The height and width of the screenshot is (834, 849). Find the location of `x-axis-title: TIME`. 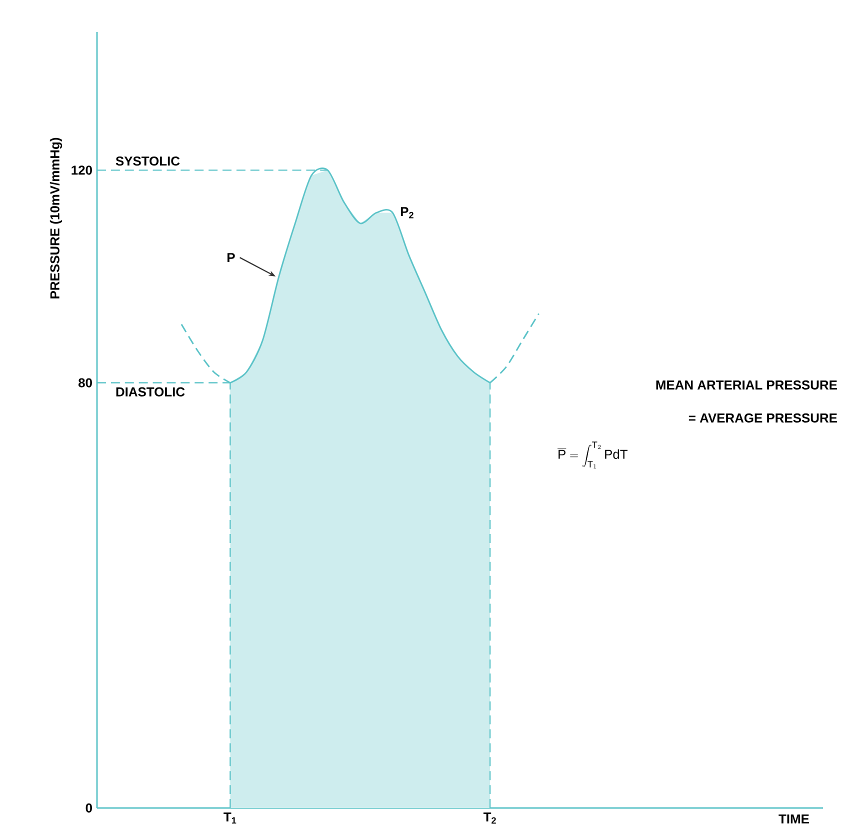

x-axis-title: TIME is located at coordinates (793, 819).